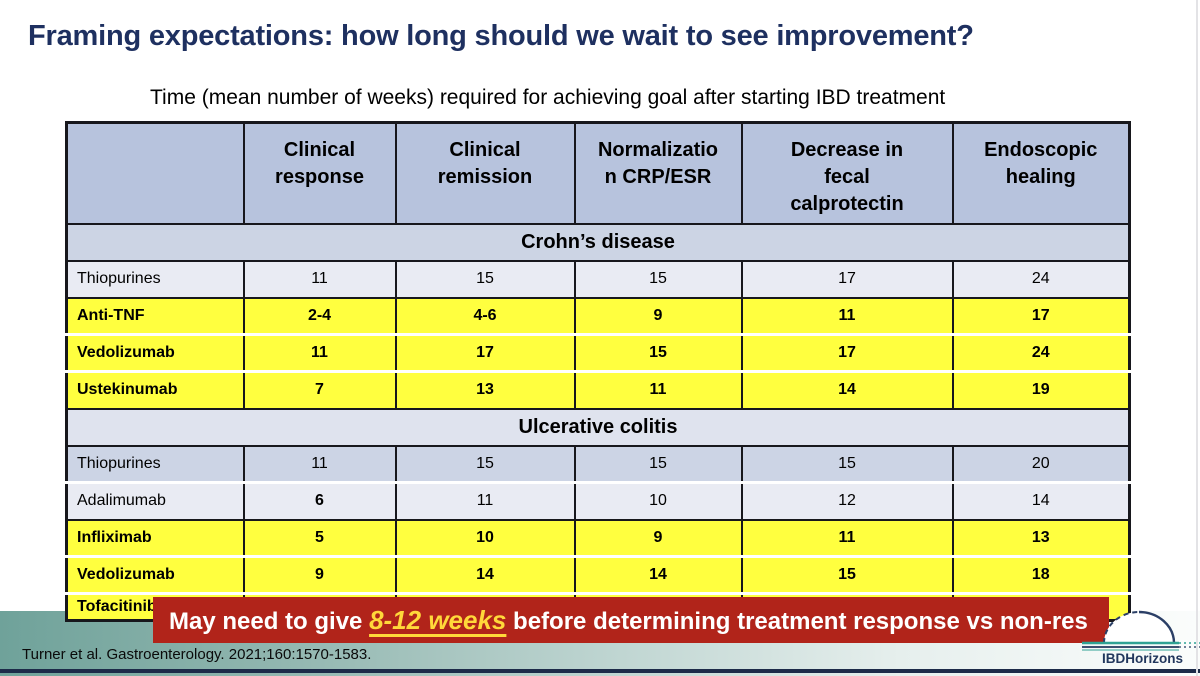 The image size is (1200, 676). Describe the element at coordinates (155, 173) in the screenshot. I see `row-label-column-header` at that location.